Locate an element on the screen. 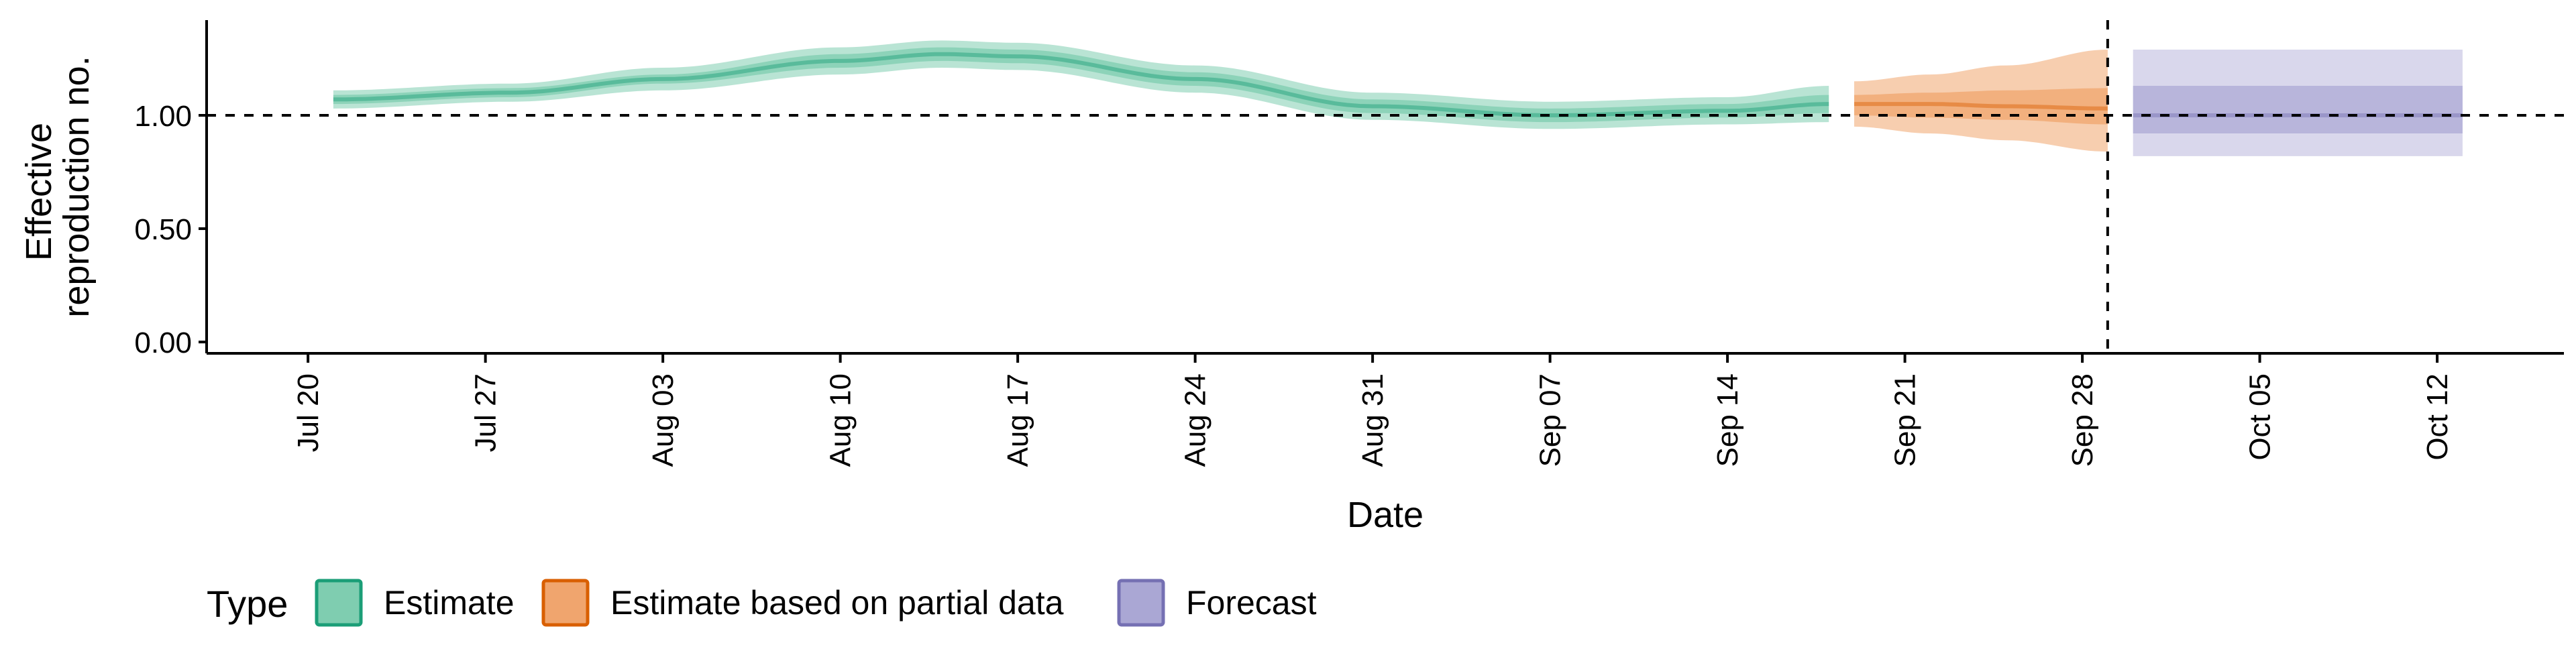 Image resolution: width=2576 pixels, height=647 pixels. x-tick-label: Oct 05 is located at coordinates (2260, 417).